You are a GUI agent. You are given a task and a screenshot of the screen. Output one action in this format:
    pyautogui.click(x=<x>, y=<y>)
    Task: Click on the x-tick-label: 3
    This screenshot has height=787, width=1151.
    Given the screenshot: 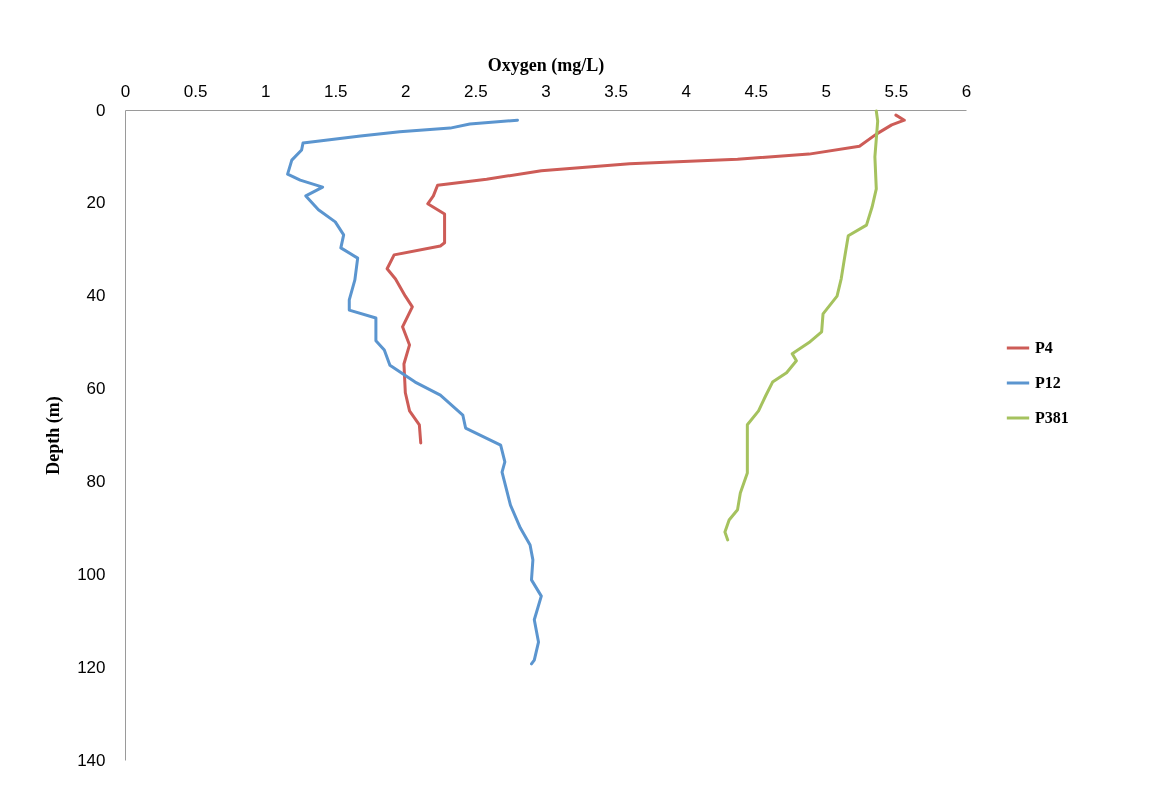 What is the action you would take?
    pyautogui.click(x=546, y=91)
    